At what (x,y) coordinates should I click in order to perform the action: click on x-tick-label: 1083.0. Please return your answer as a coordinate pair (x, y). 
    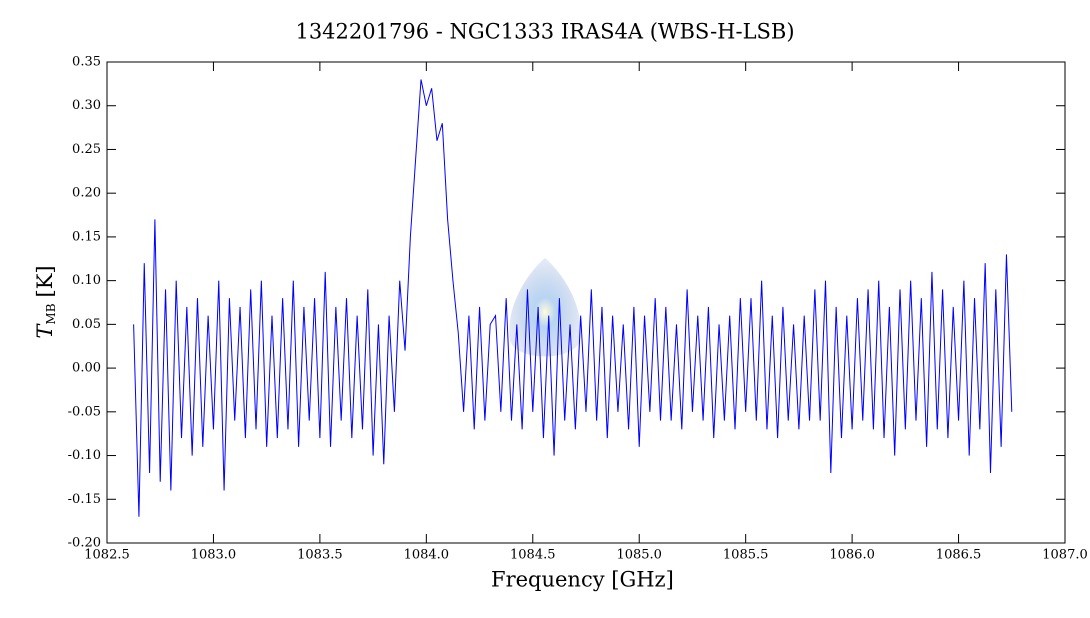
    Looking at the image, I should click on (214, 555).